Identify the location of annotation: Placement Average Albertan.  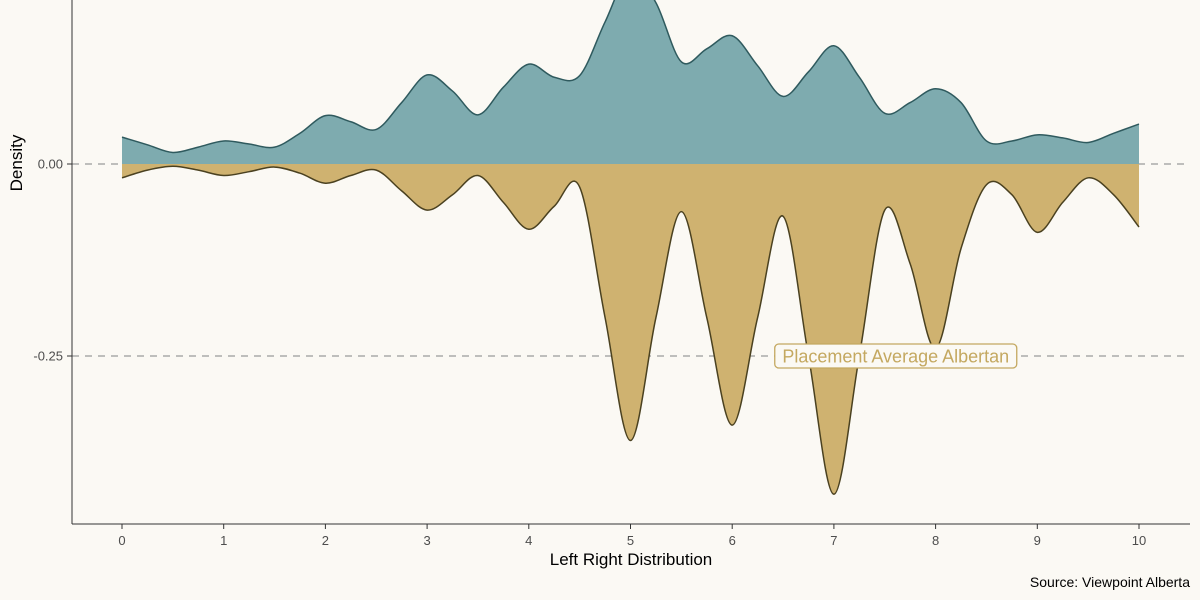
(896, 356).